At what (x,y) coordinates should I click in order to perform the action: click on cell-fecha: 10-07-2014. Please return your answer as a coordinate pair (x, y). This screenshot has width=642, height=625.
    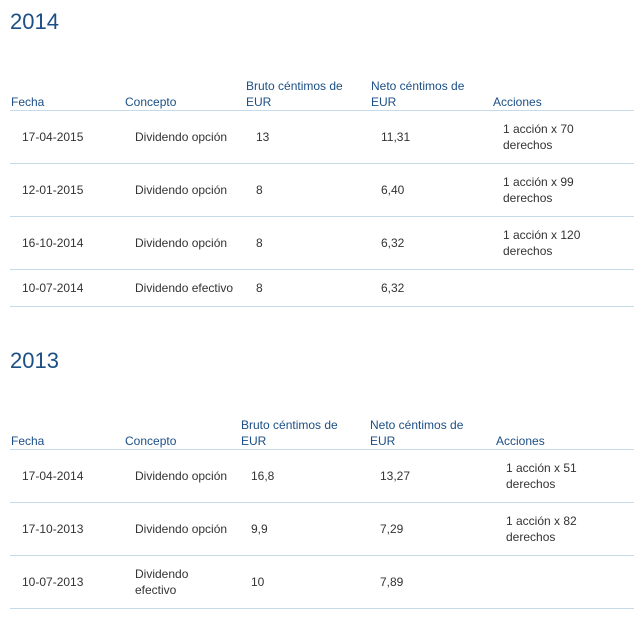
    Looking at the image, I should click on (53, 288).